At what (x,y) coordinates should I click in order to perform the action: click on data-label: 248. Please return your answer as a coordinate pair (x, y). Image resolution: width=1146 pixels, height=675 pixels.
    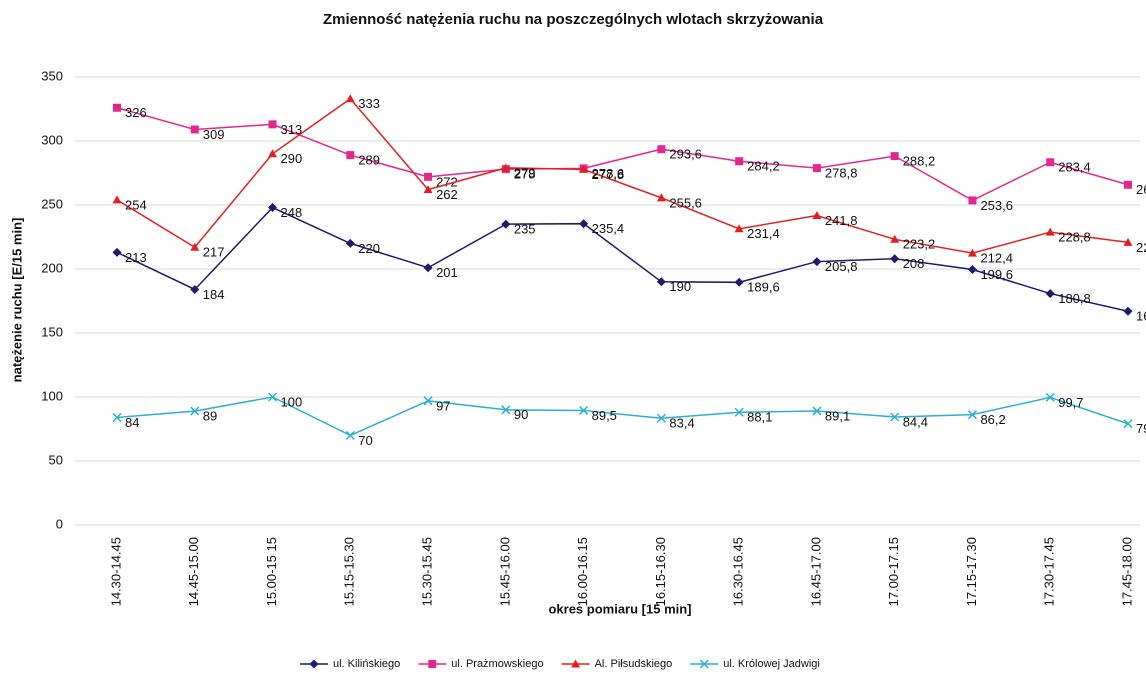
    Looking at the image, I should click on (292, 212).